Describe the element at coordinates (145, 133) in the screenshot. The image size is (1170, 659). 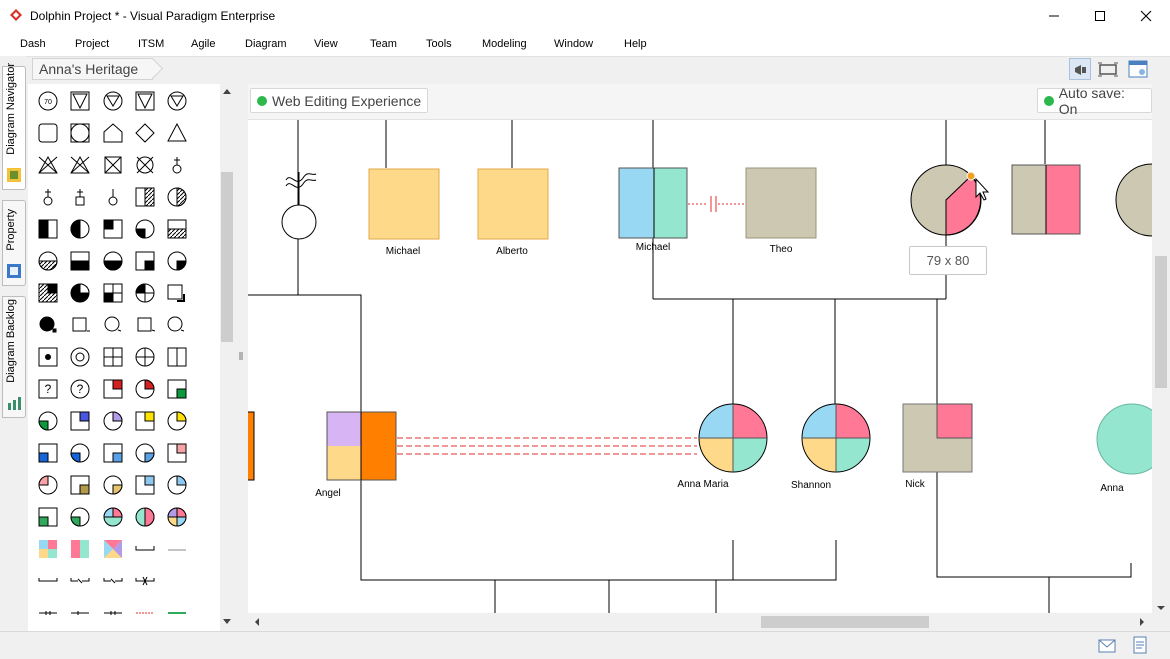
I see `palette-diamond` at that location.